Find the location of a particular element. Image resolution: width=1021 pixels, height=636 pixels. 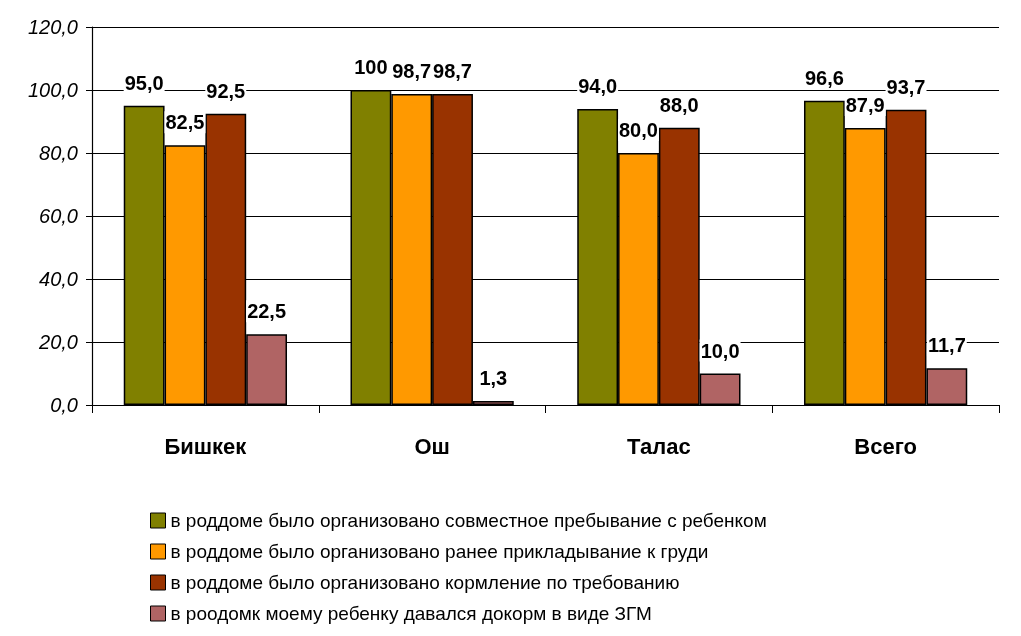

data-label: 95,0 is located at coordinates (144, 82).